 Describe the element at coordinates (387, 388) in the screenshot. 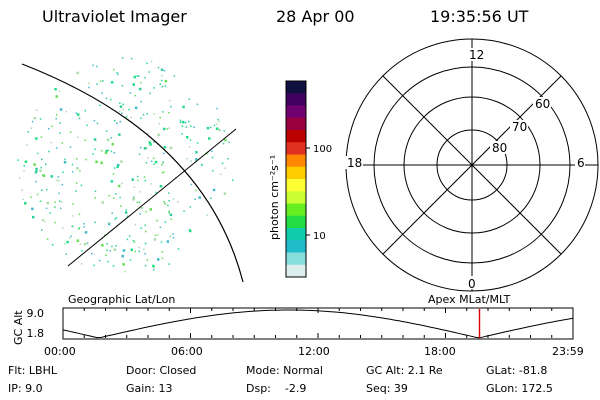

I see `info-seq: Seq: 39` at that location.